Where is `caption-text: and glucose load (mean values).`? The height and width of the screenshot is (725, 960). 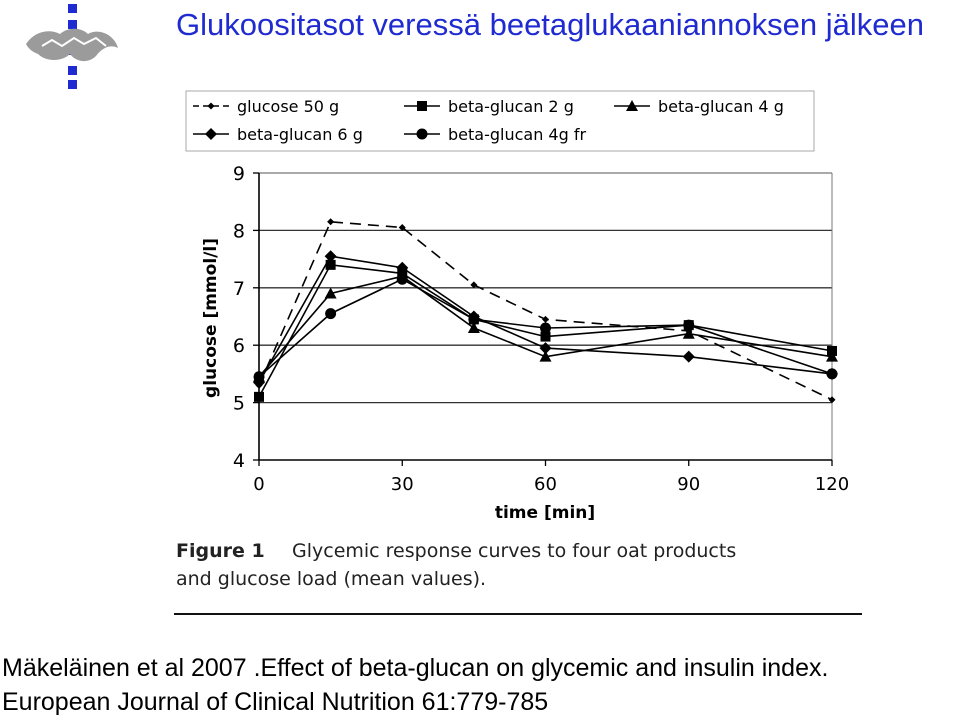
caption-text: and glucose load (mean values). is located at coordinates (331, 579).